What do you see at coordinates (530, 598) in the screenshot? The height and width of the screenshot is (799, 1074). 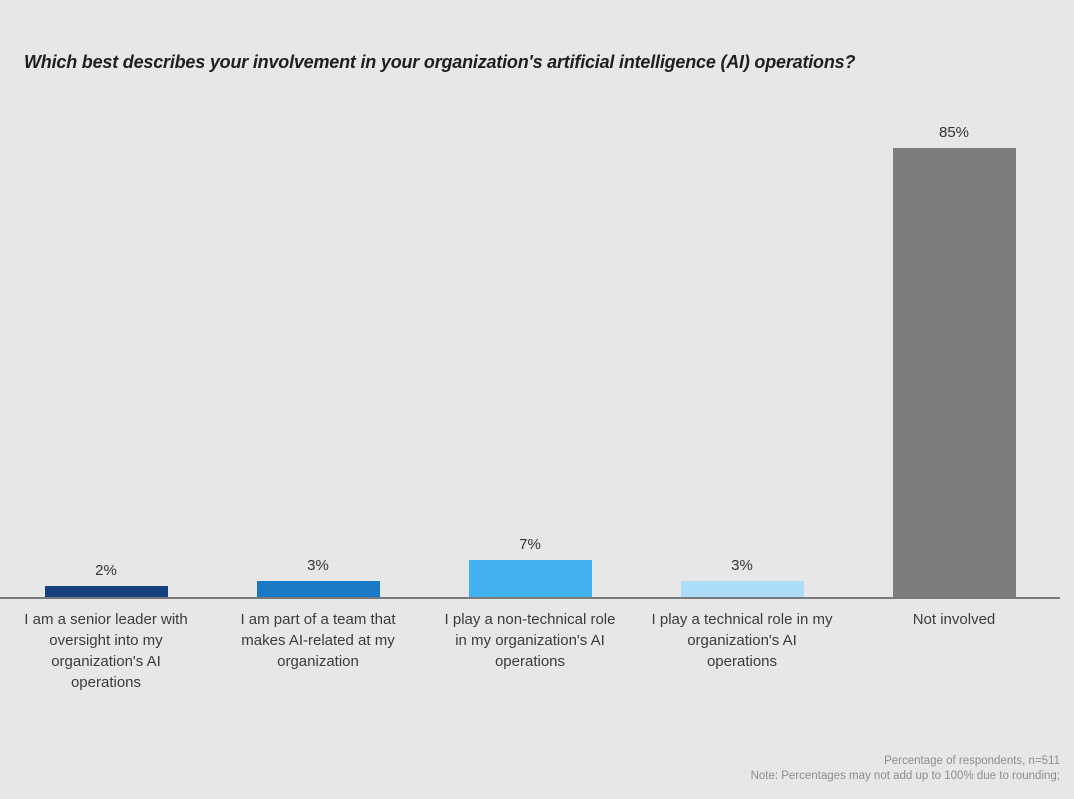 I see `x-axis-line` at bounding box center [530, 598].